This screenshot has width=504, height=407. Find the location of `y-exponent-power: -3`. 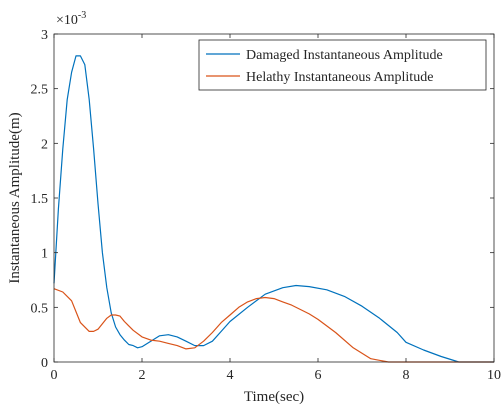

y-exponent-power: -3 is located at coordinates (82, 15).